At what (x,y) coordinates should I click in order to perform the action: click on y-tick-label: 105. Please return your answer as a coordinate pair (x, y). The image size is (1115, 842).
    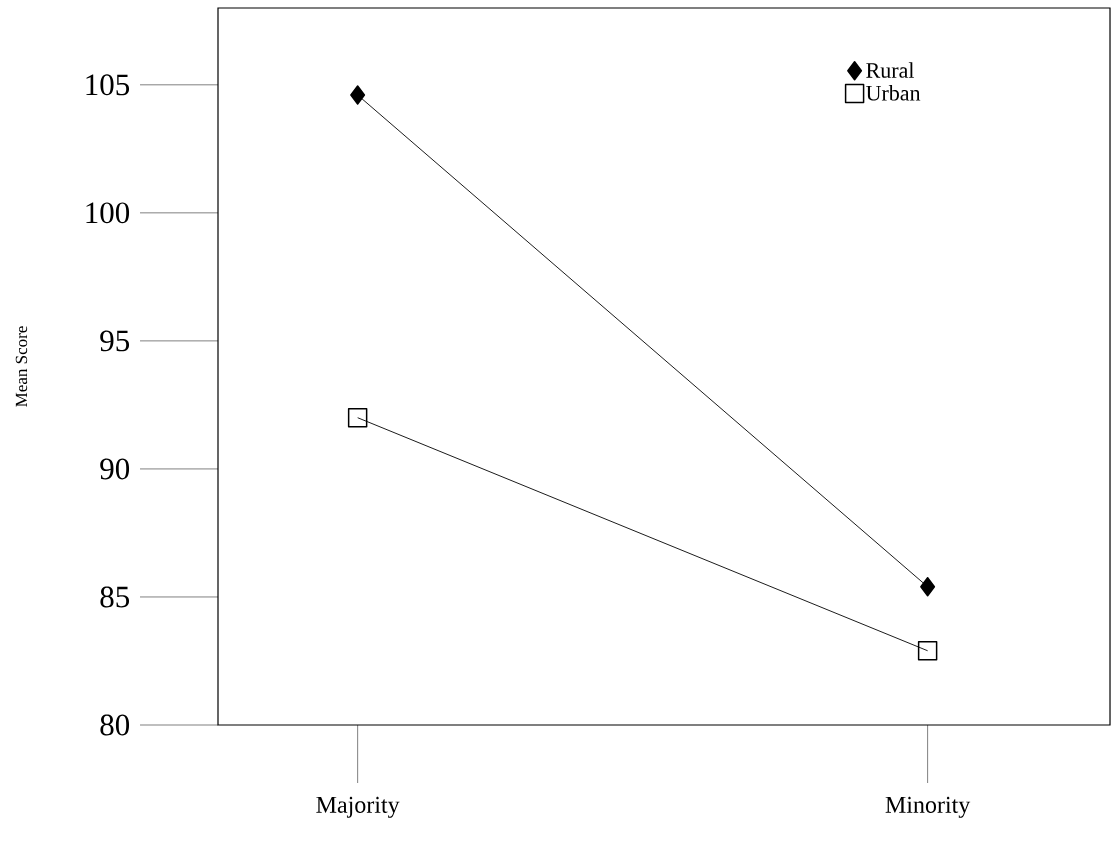
    Looking at the image, I should click on (108, 85).